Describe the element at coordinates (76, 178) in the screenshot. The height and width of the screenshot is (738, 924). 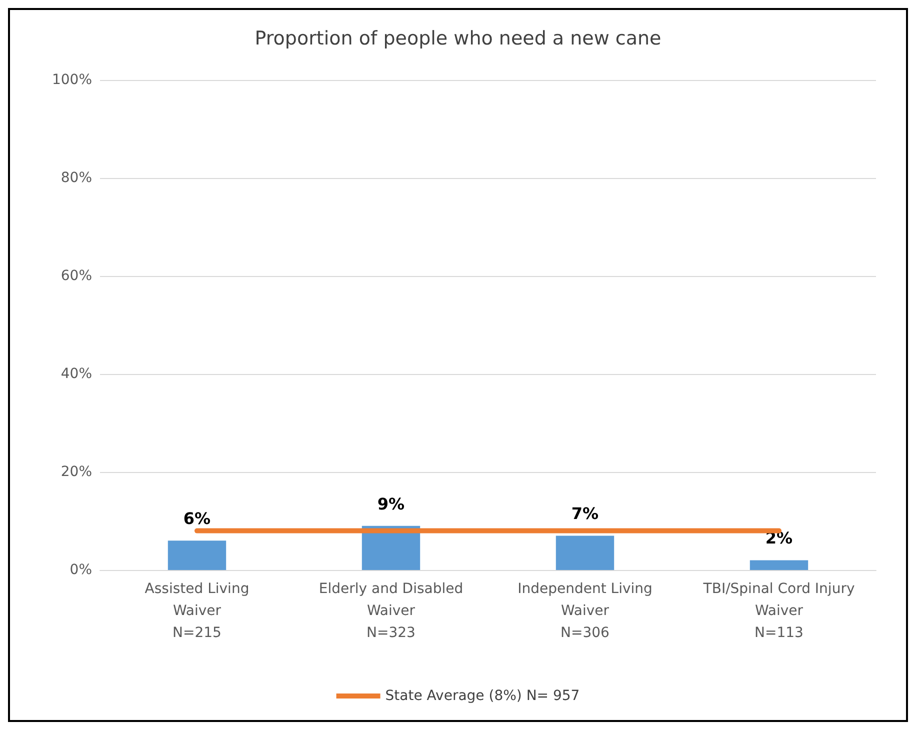
I see `y-tick-label: 80%` at that location.